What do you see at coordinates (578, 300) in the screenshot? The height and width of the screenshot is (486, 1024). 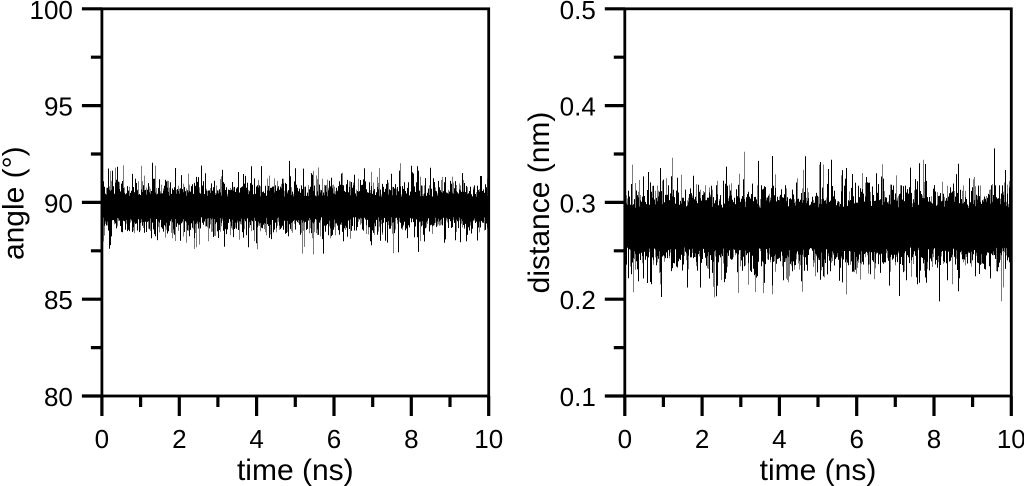 I see `svg-text: 0.2` at bounding box center [578, 300].